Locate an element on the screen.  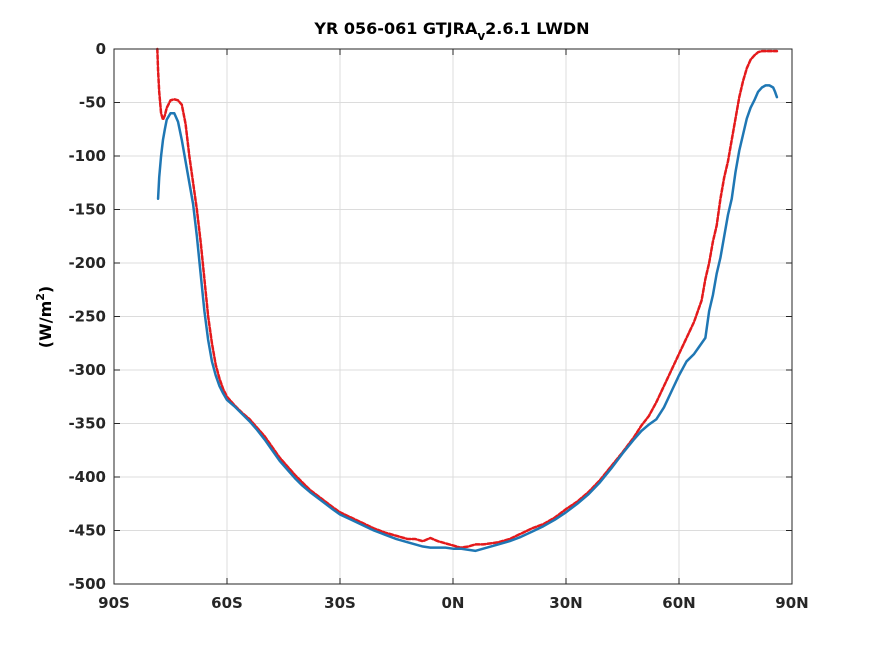
y-tick-label: -350 is located at coordinates (87, 424).